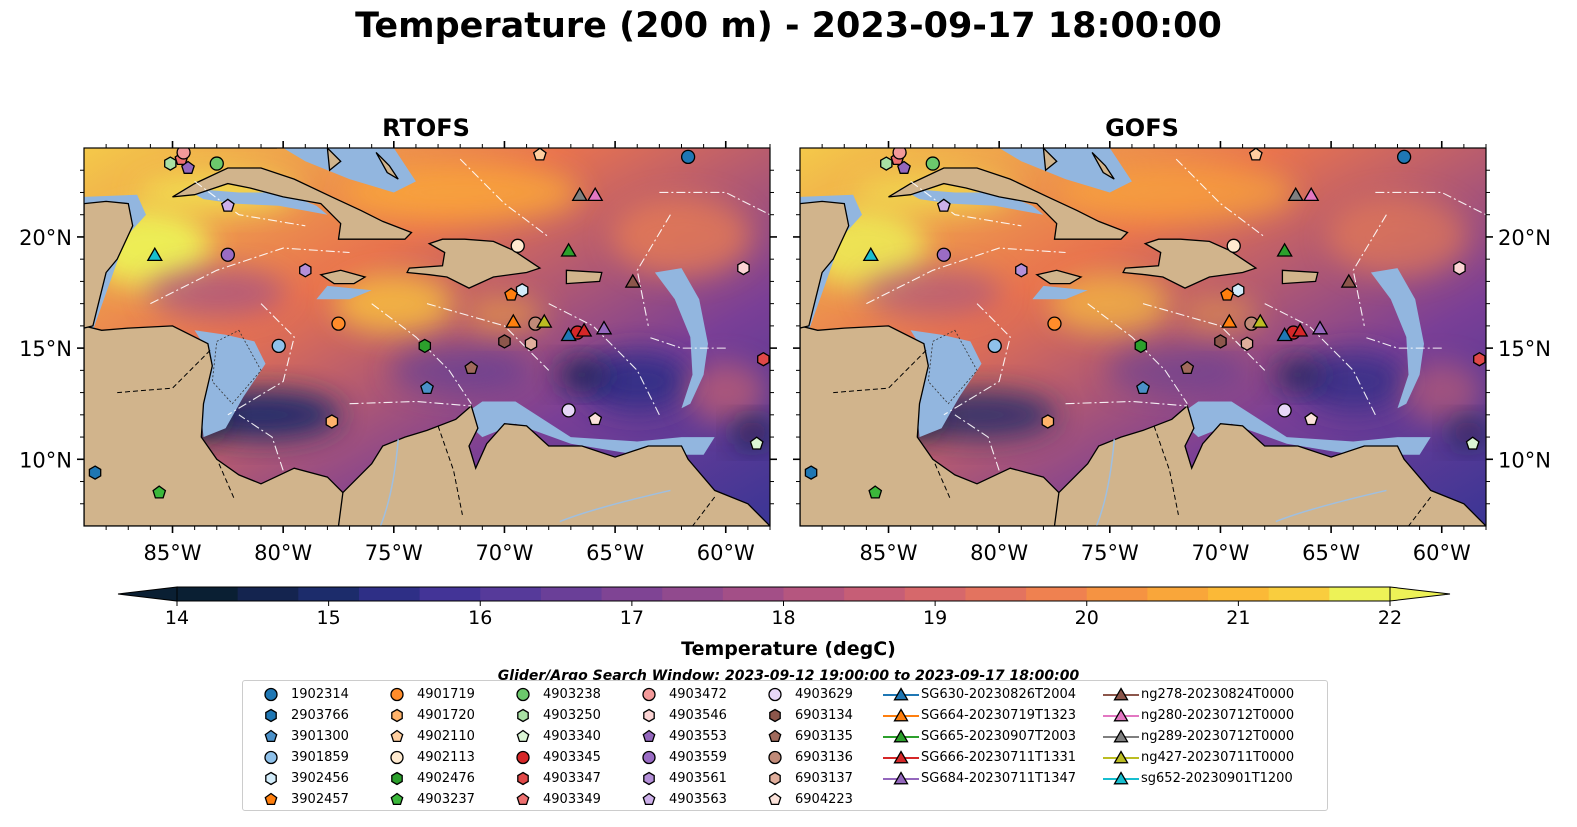 This screenshot has width=1577, height=827. I want to click on land-yucatan, so click(825, 264).